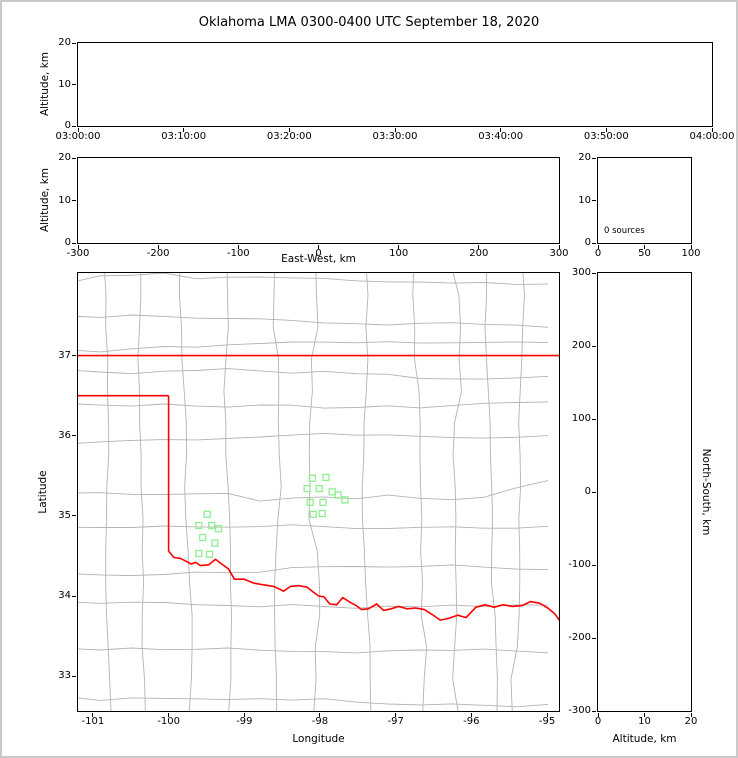 This screenshot has height=758, width=738. What do you see at coordinates (45, 200) in the screenshot?
I see `y-axis-label-altitude-middle: Altitude, km` at bounding box center [45, 200].